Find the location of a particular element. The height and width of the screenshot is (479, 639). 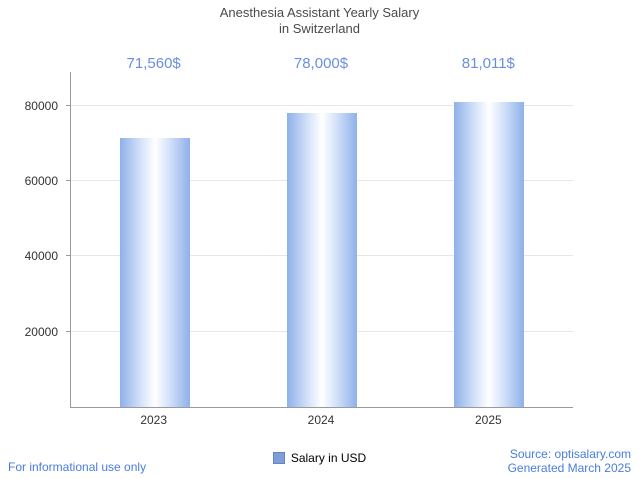

bar-2023 is located at coordinates (154, 272).